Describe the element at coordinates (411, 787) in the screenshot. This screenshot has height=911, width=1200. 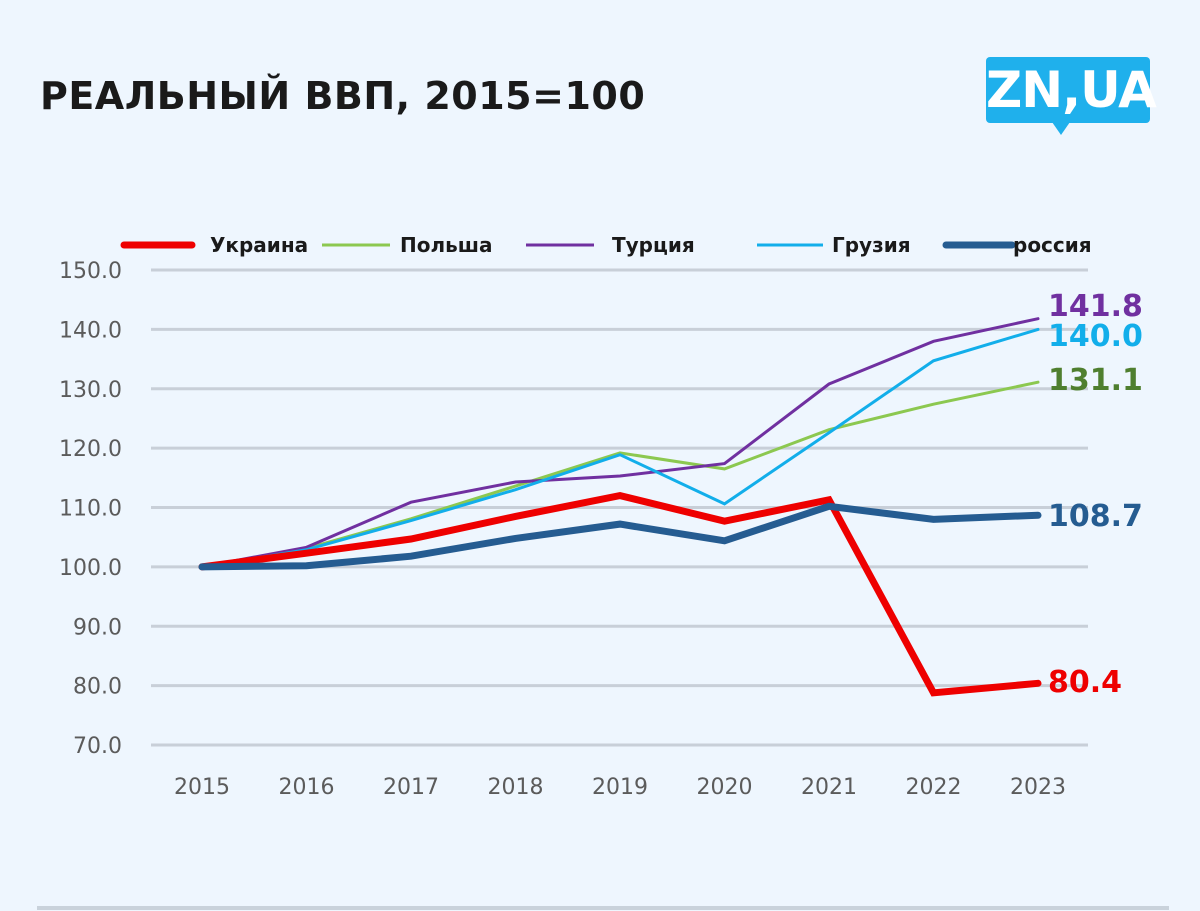
I see `x-tick-label: 2017` at that location.